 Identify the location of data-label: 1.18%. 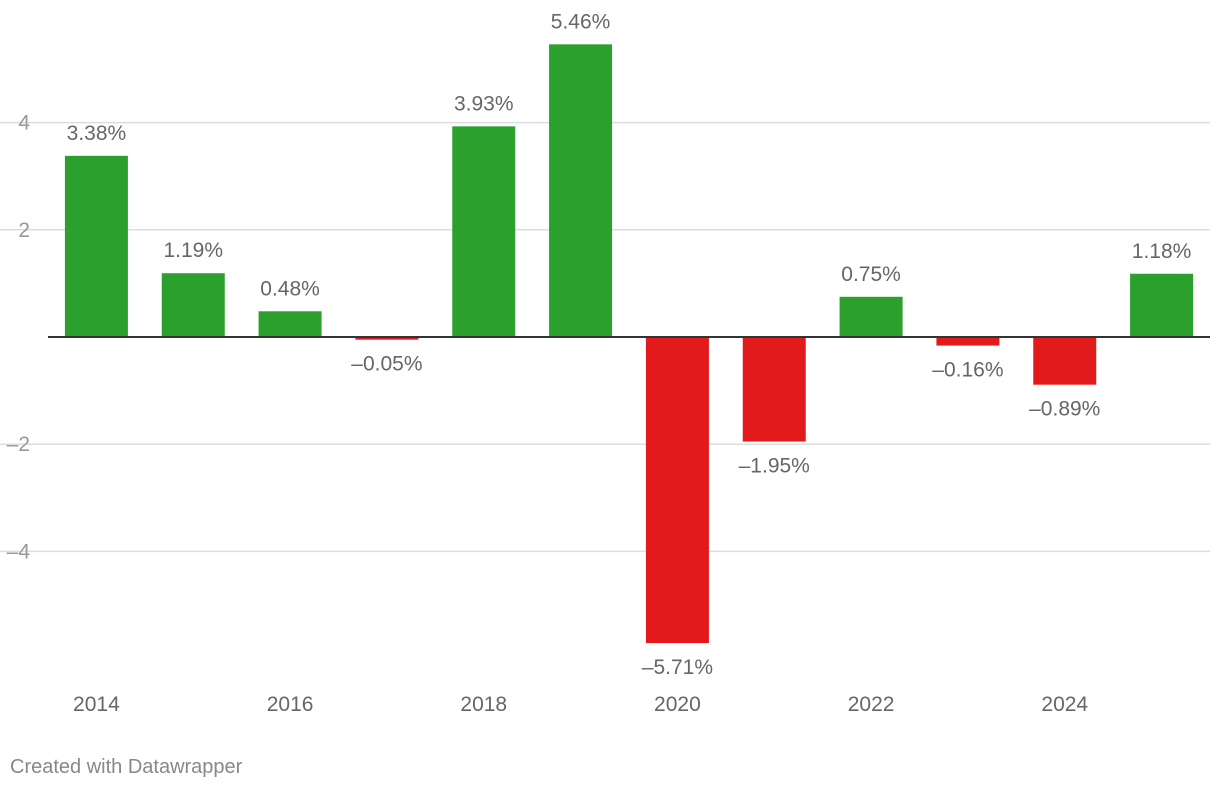
(1162, 251).